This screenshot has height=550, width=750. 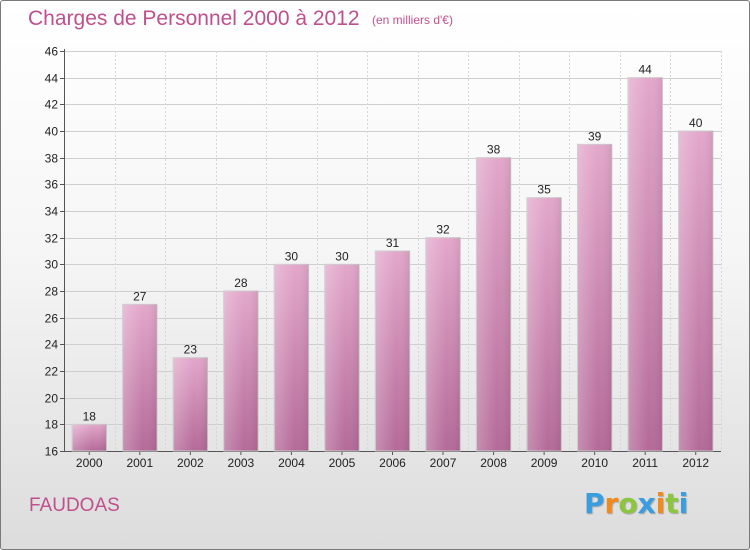 What do you see at coordinates (190, 463) in the screenshot?
I see `x-tick-label: 2002` at bounding box center [190, 463].